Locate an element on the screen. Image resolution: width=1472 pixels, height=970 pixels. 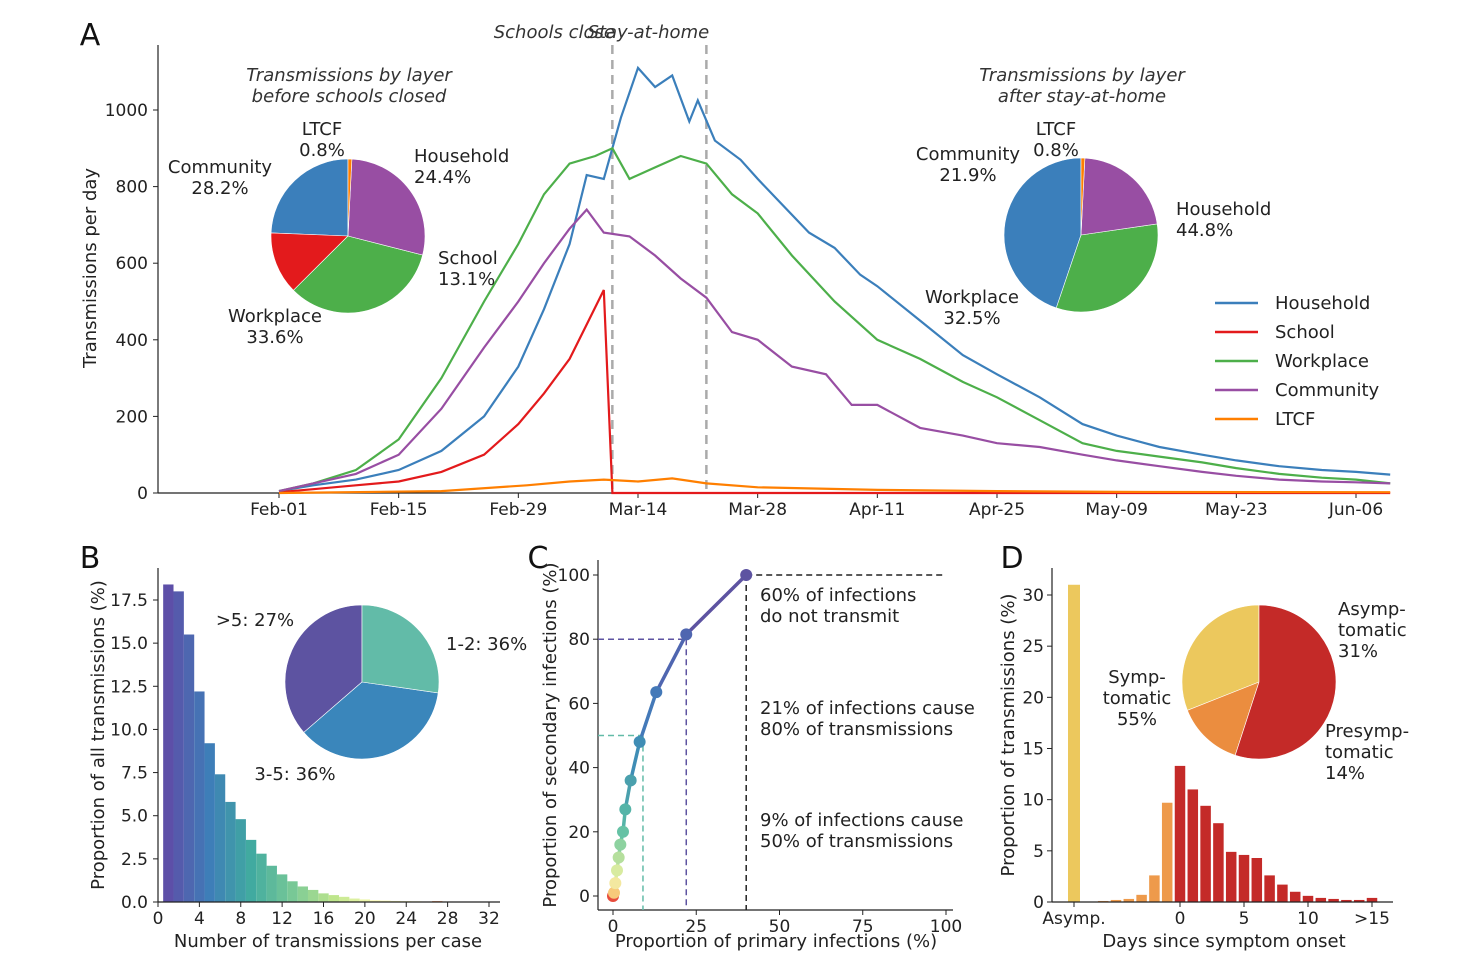
panel-c-annotation: 21% of infections cause is located at coordinates (867, 708).